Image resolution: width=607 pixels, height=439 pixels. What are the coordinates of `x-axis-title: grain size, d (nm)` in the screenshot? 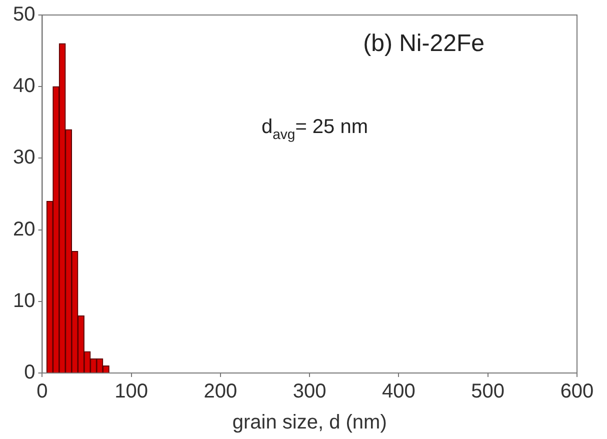 It's located at (309, 423).